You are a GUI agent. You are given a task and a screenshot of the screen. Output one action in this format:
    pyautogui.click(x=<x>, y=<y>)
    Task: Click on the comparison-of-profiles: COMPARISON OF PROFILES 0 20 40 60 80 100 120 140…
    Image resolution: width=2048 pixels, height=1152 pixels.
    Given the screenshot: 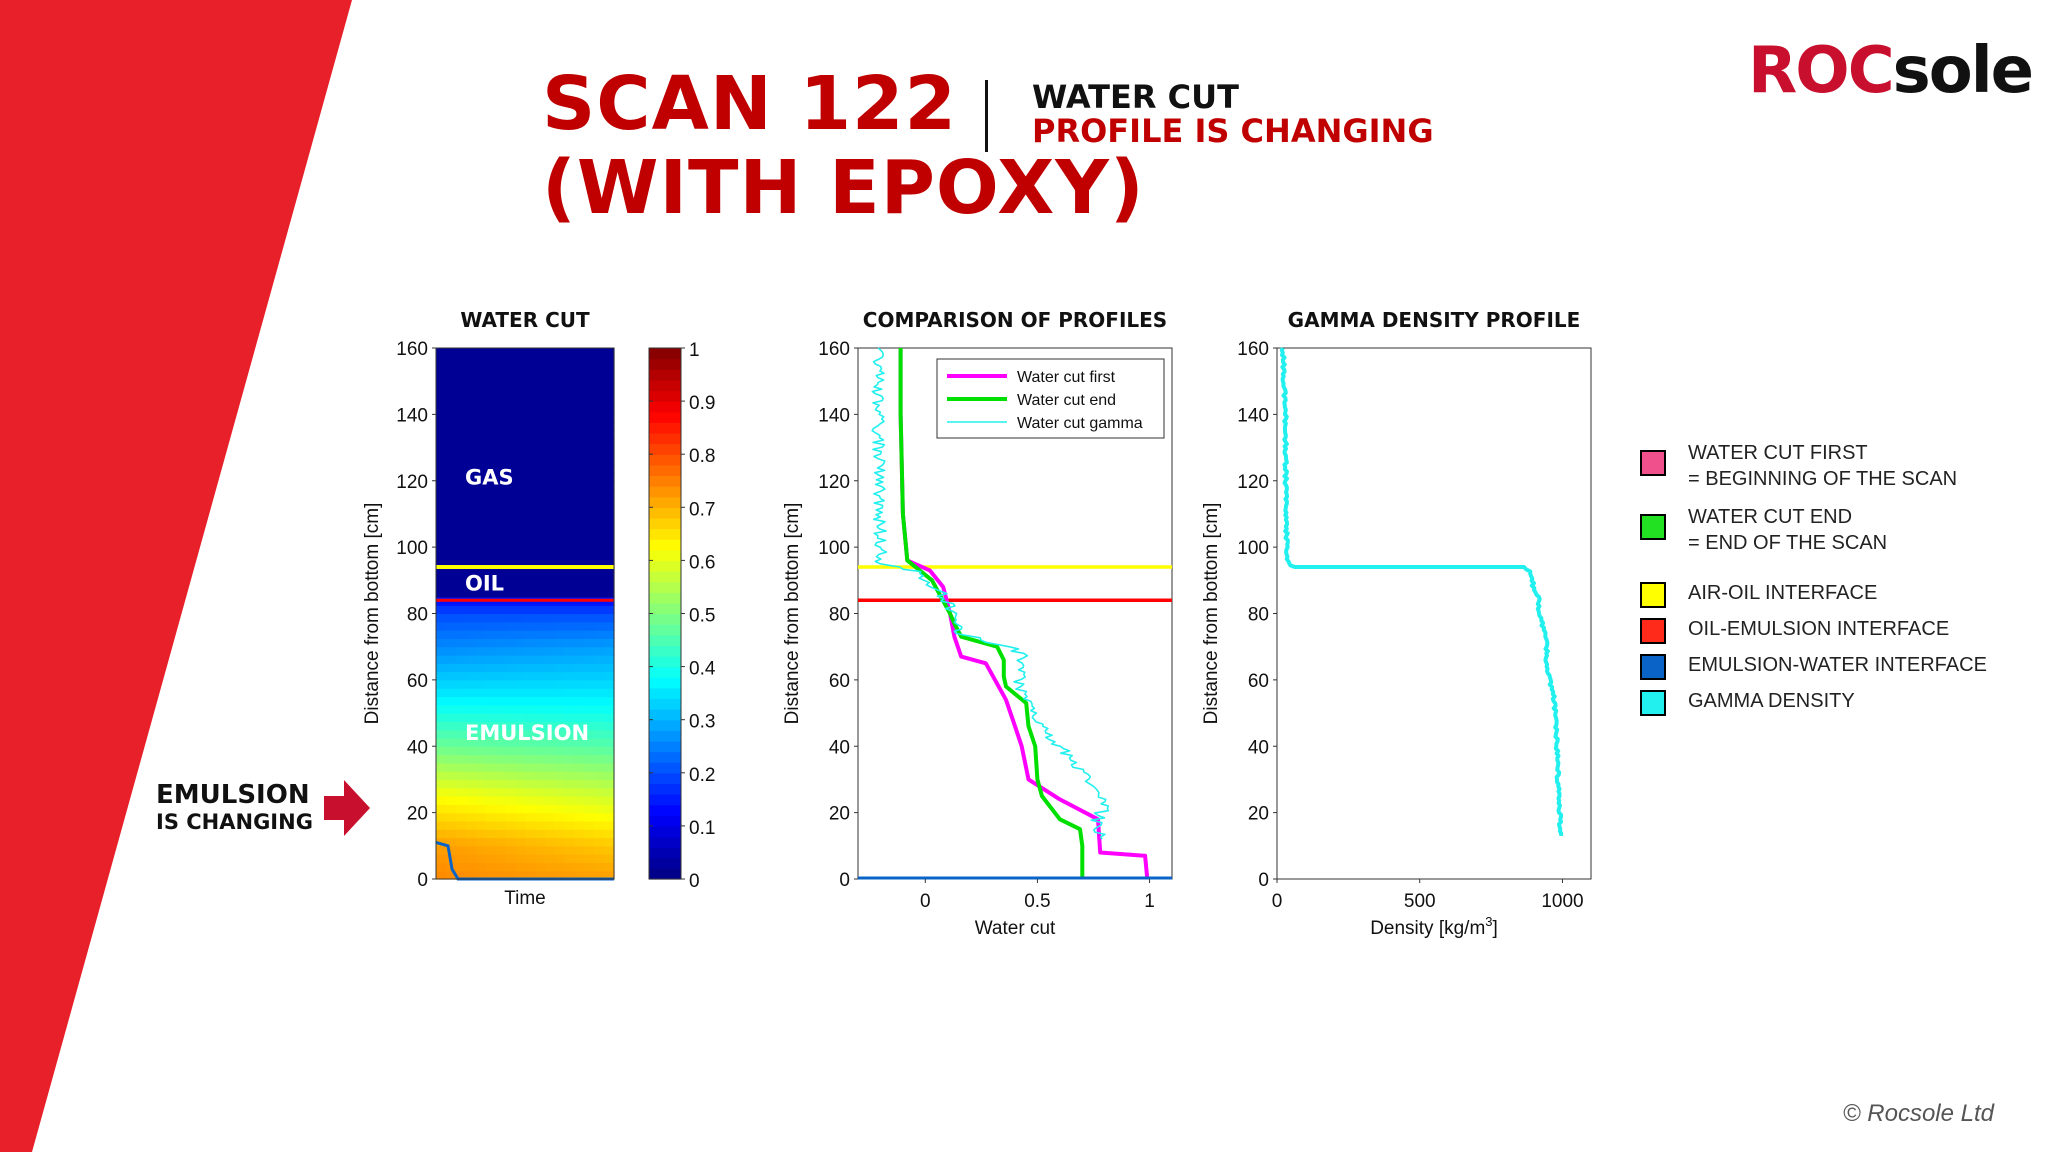 What is the action you would take?
    pyautogui.click(x=977, y=623)
    